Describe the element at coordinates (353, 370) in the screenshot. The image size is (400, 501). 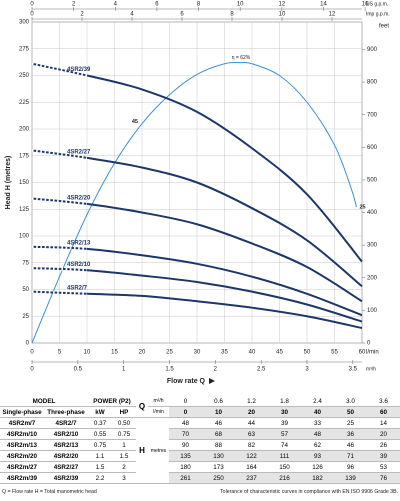
I see `m3h-tick-label: 3.5` at that location.